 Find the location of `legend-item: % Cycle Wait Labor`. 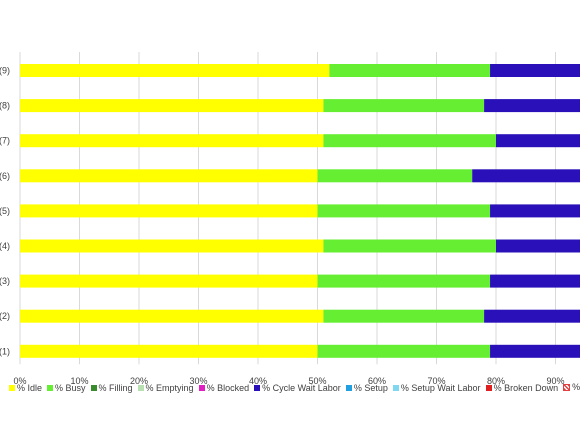

legend-item: % Cycle Wait Labor is located at coordinates (297, 388).